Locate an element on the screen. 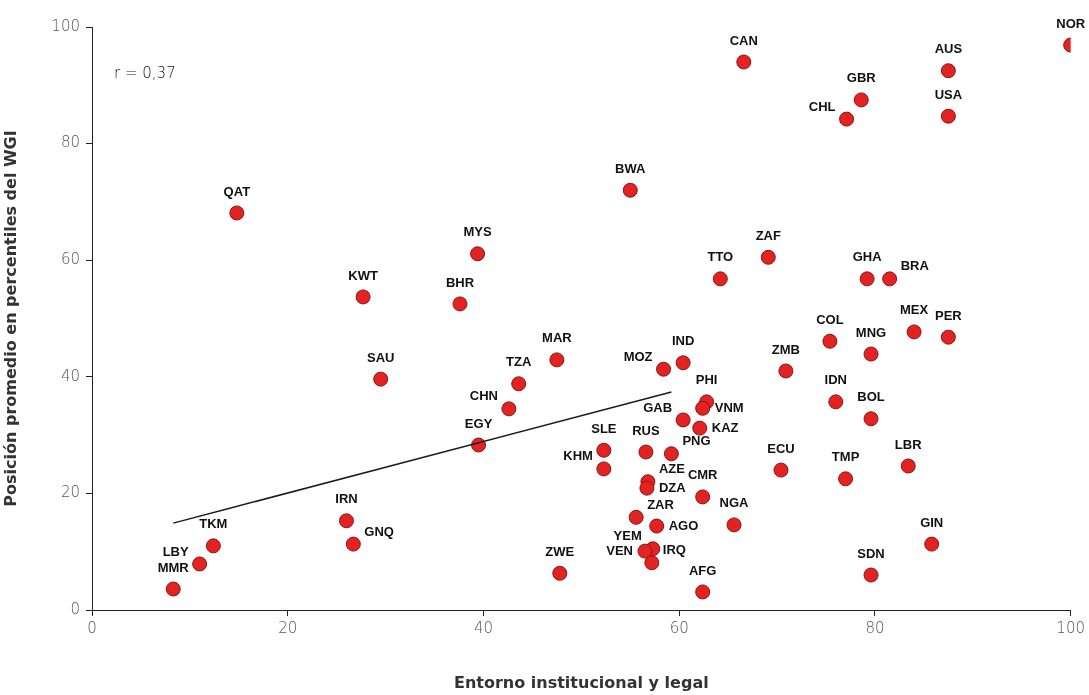 This screenshot has height=695, width=1089. annotation: ECU is located at coordinates (781, 448).